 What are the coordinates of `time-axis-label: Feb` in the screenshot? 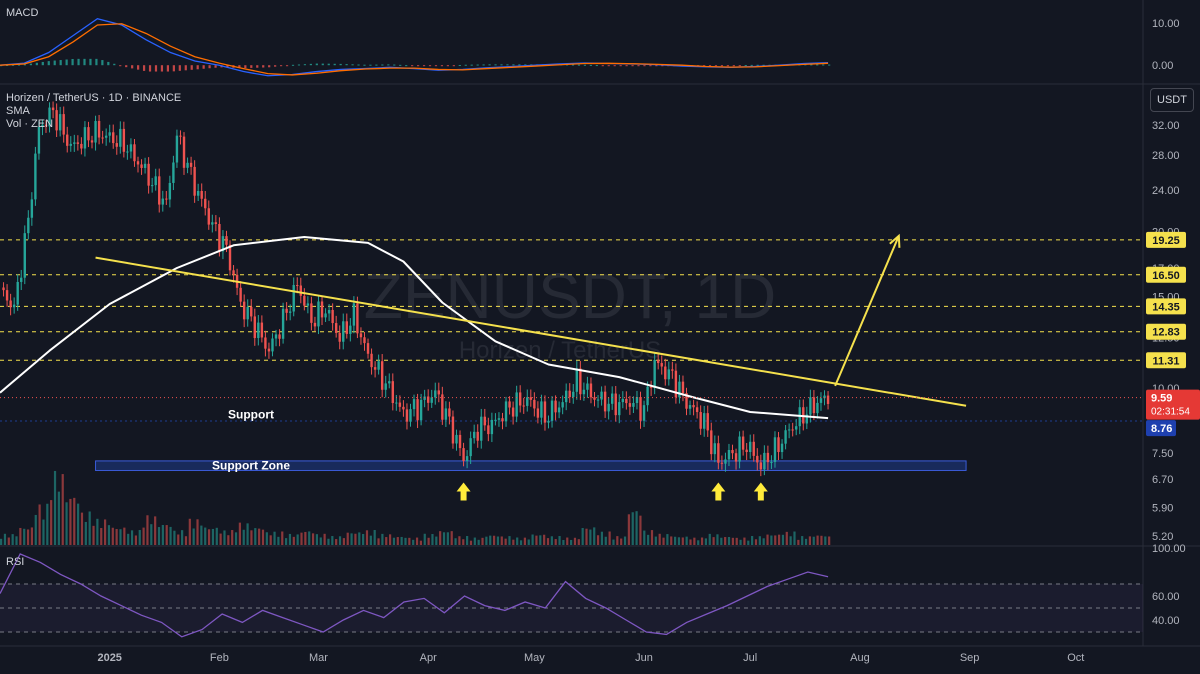 It's located at (219, 658).